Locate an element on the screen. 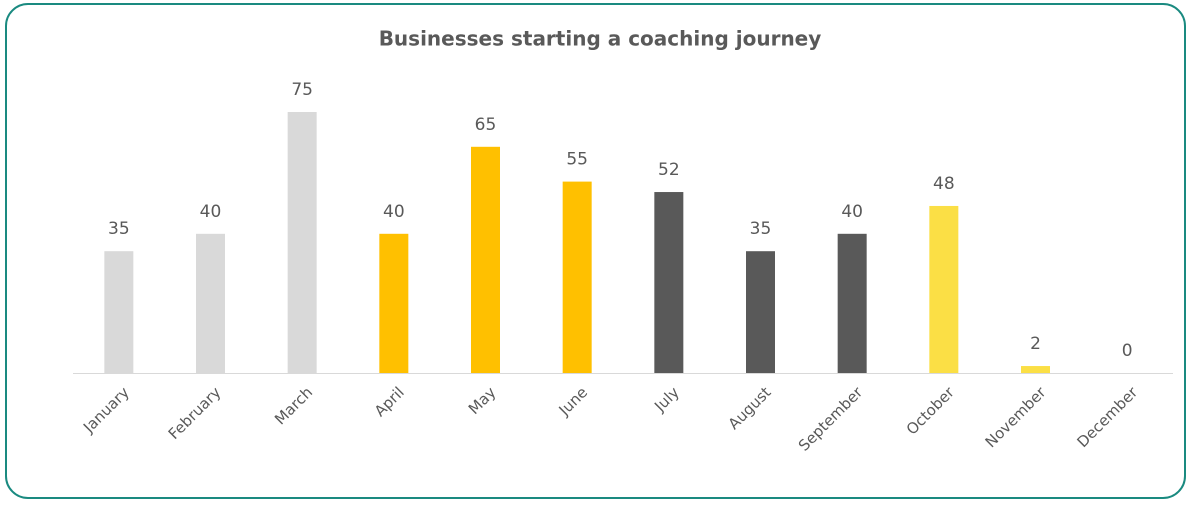 The height and width of the screenshot is (508, 1191). value-label: 65 is located at coordinates (486, 125).